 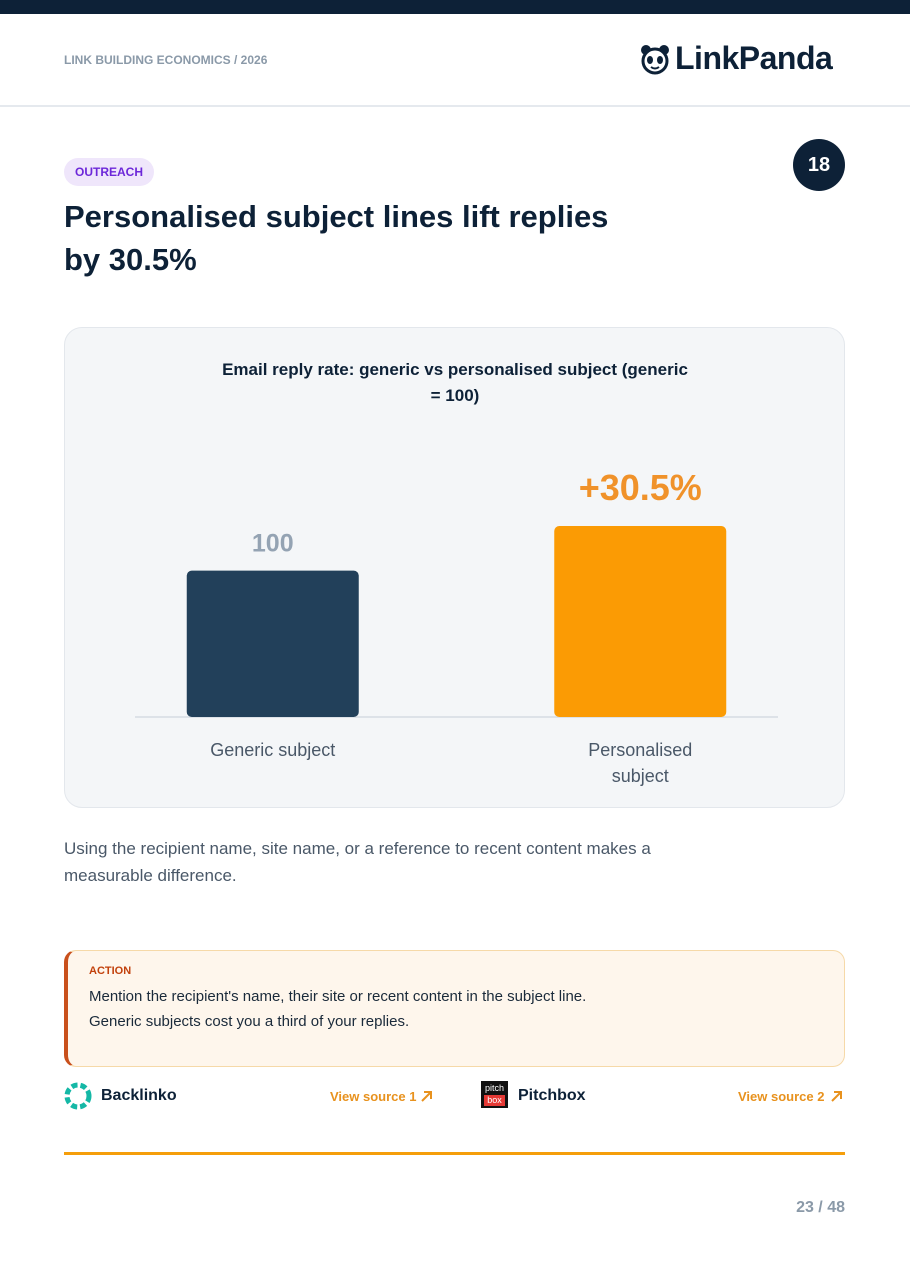 I want to click on top-bar, so click(x=455, y=7).